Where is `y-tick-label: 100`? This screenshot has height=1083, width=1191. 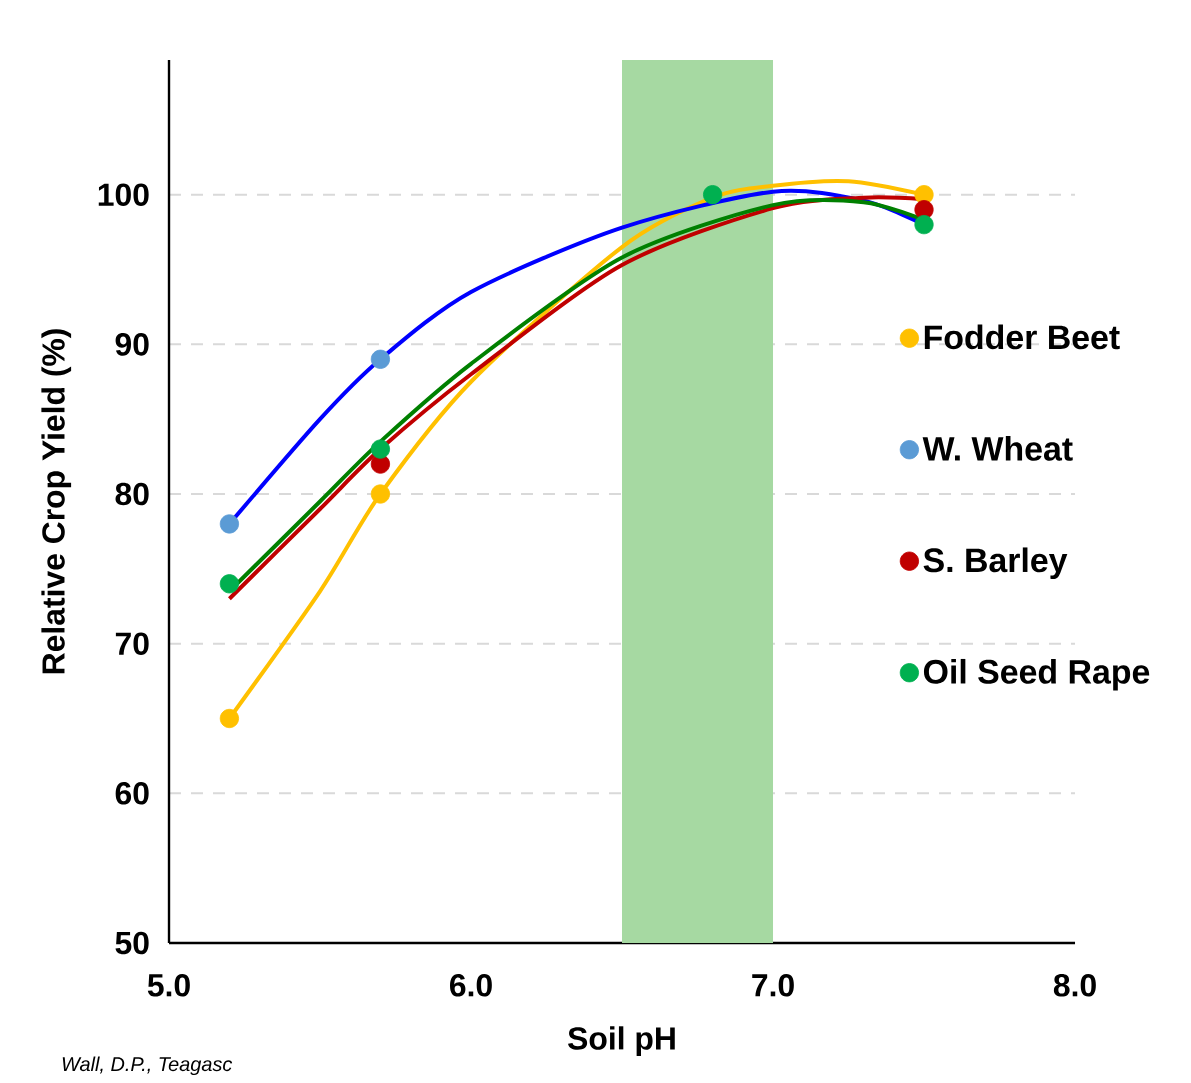 y-tick-label: 100 is located at coordinates (123, 194).